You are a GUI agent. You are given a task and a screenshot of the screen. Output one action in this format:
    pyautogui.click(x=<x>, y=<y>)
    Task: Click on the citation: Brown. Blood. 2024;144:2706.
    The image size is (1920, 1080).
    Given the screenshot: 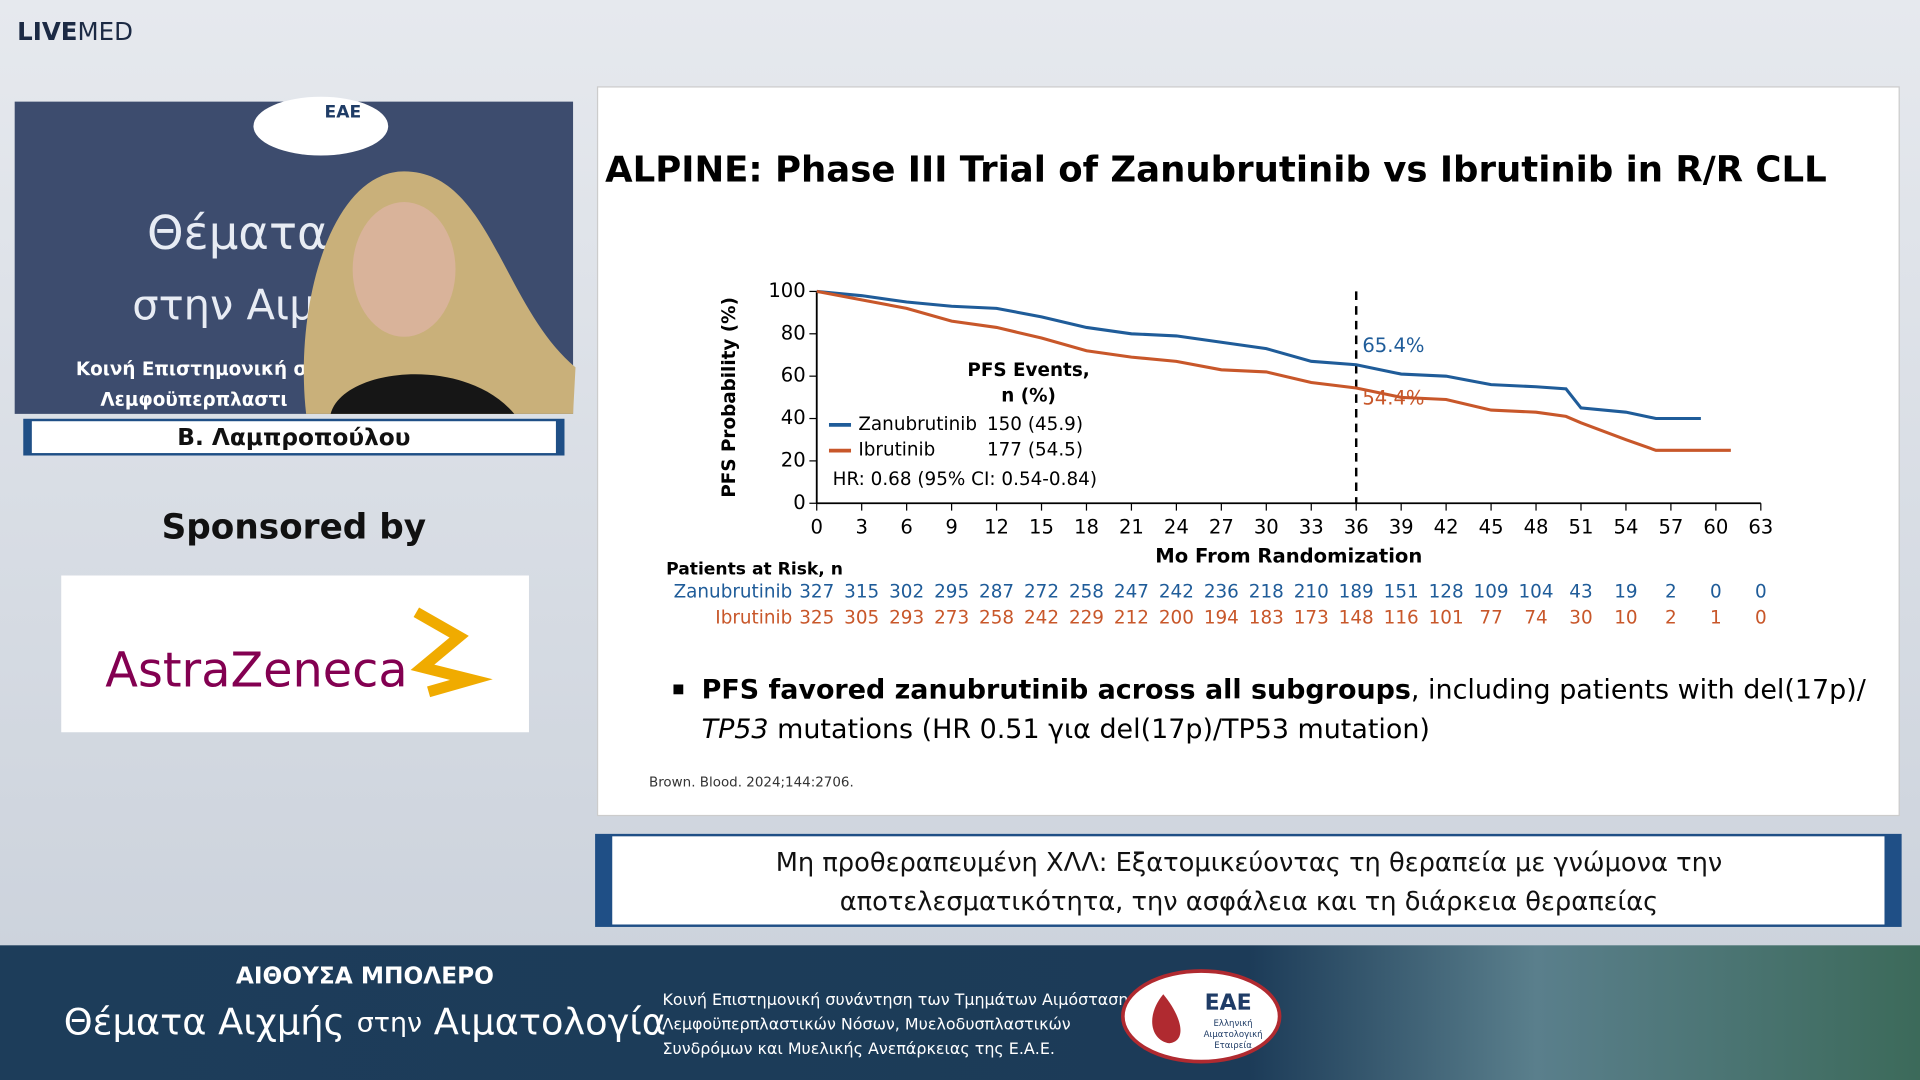 What is the action you would take?
    pyautogui.click(x=751, y=782)
    